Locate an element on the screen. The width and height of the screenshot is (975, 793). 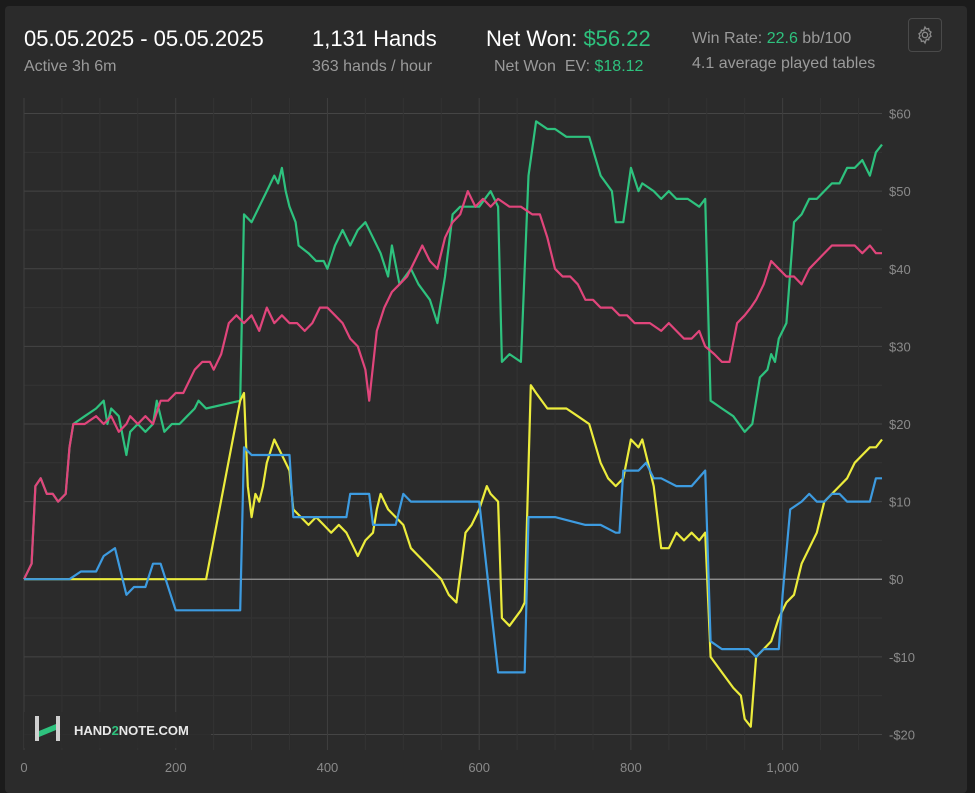
net-won-value: $56.22 is located at coordinates (617, 38).